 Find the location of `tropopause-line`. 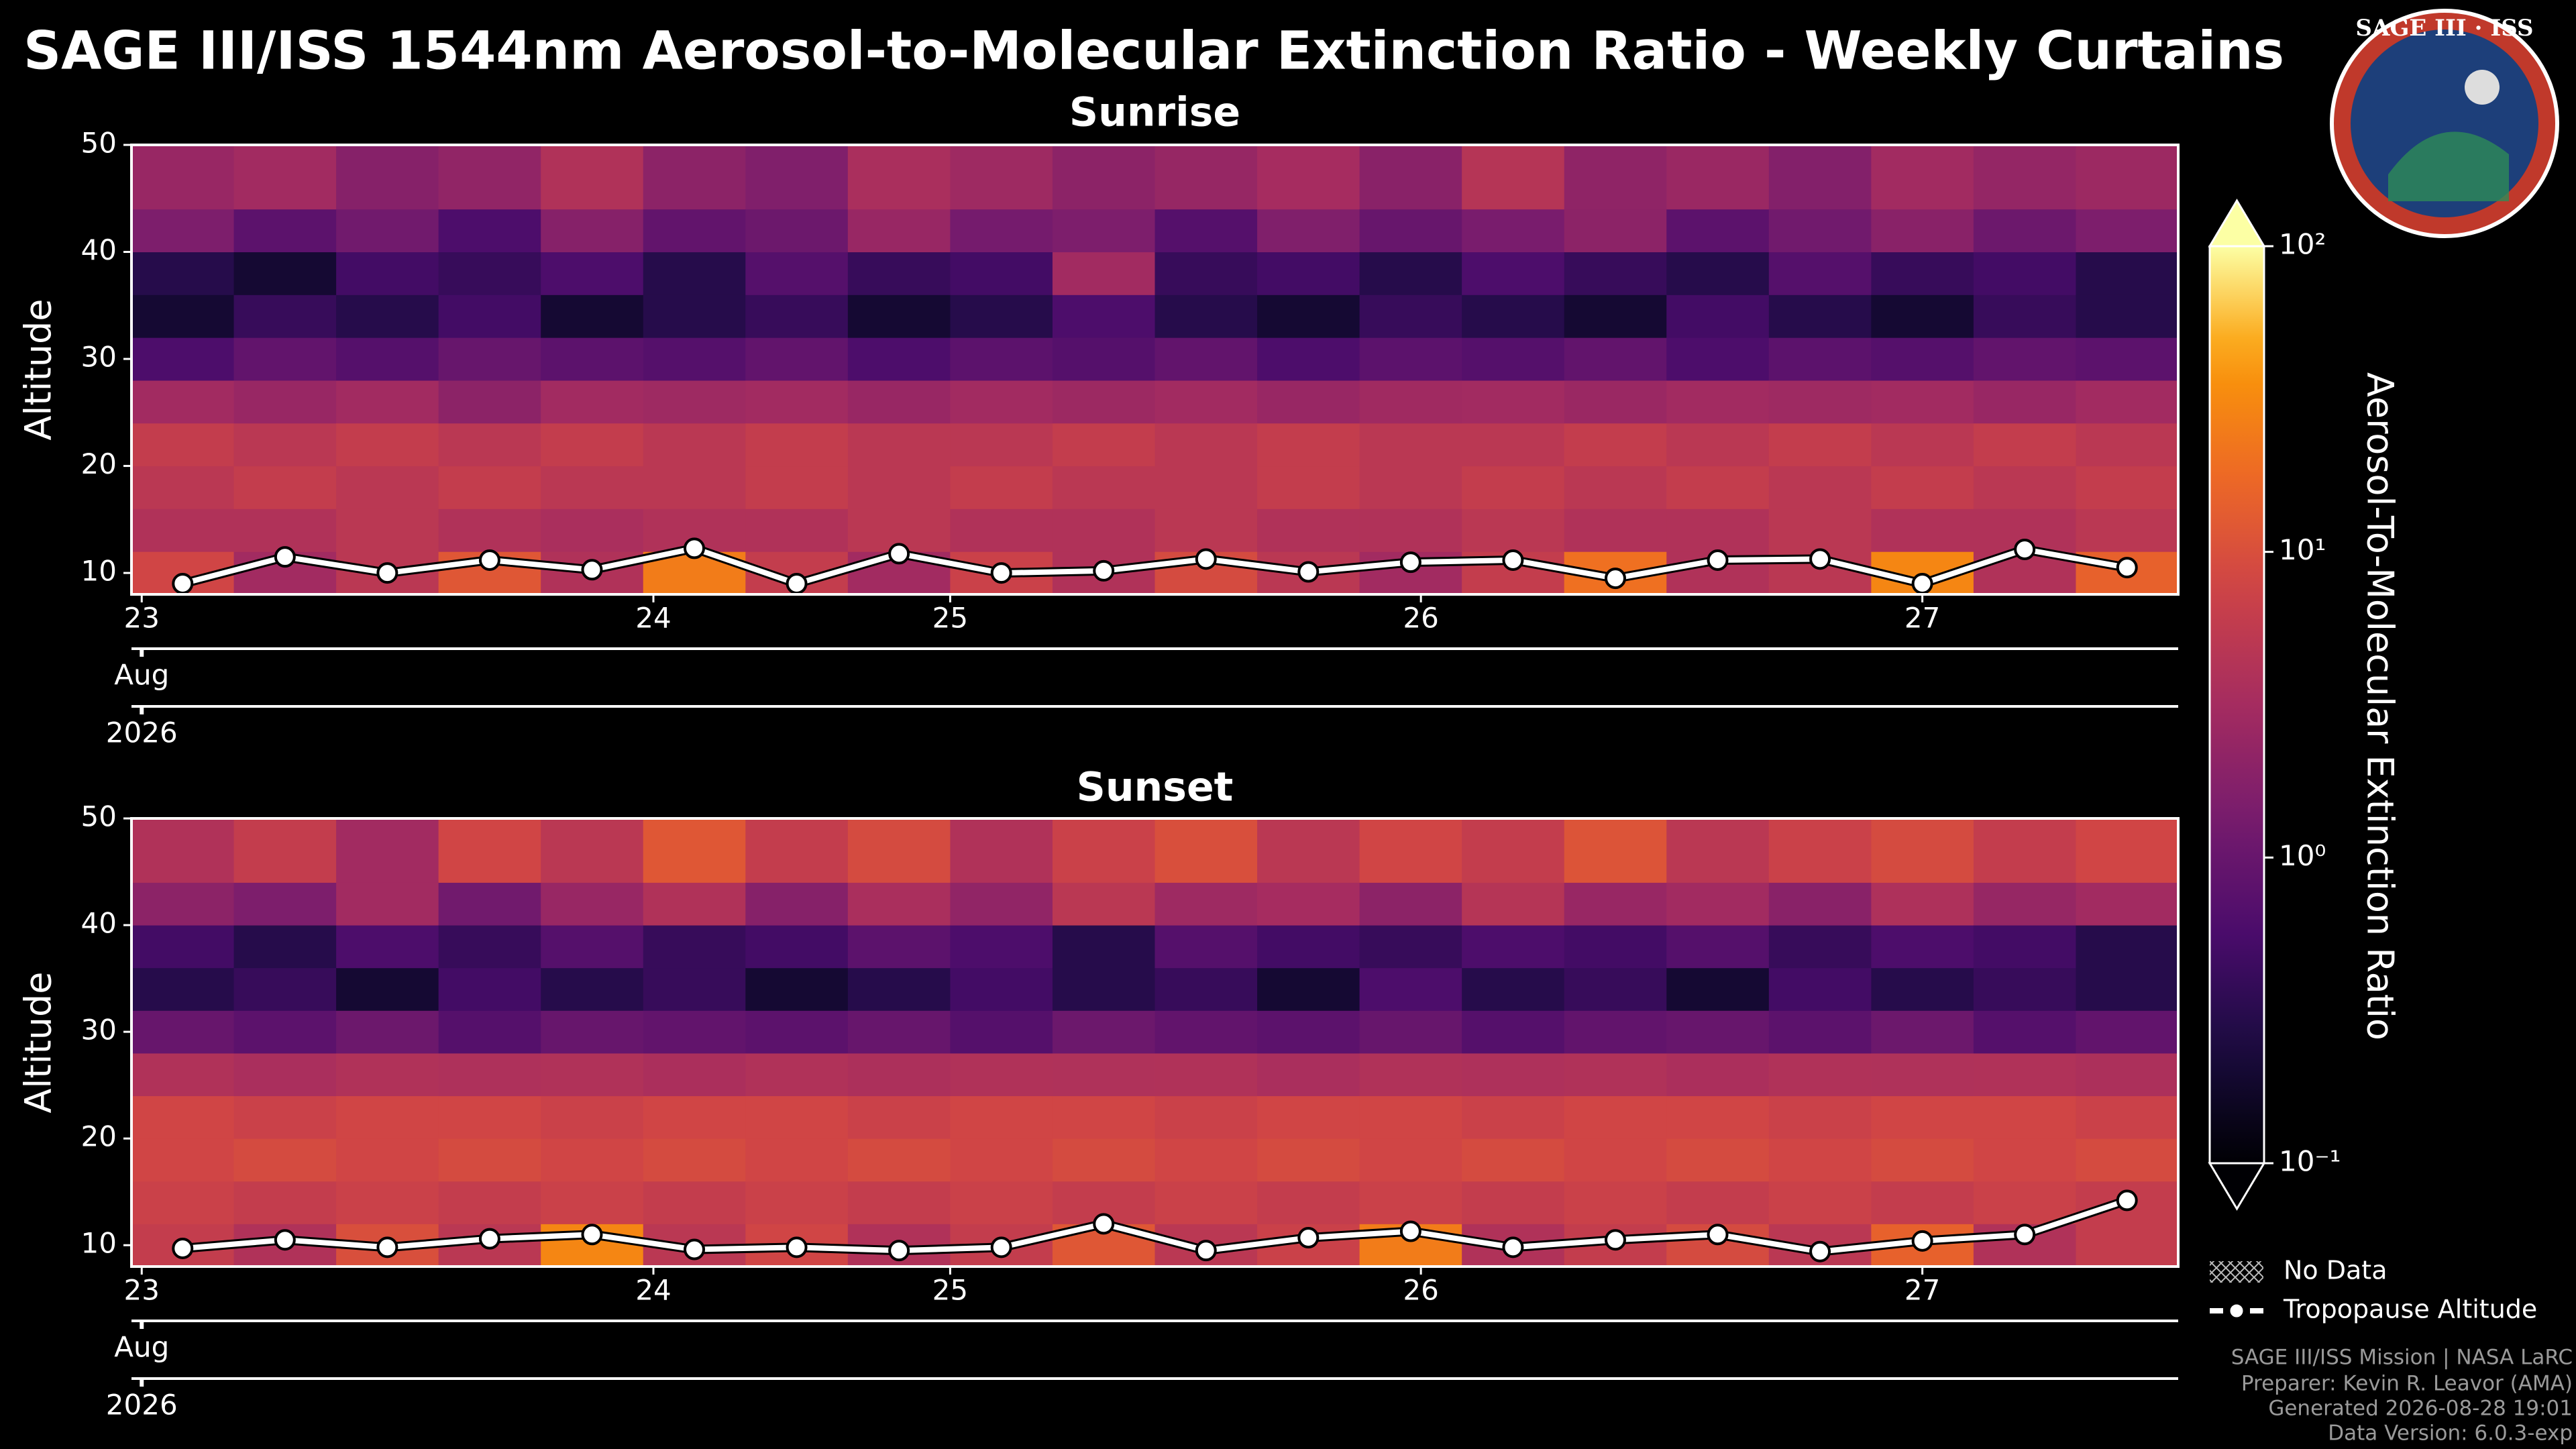

tropopause-line is located at coordinates (1155, 1225).